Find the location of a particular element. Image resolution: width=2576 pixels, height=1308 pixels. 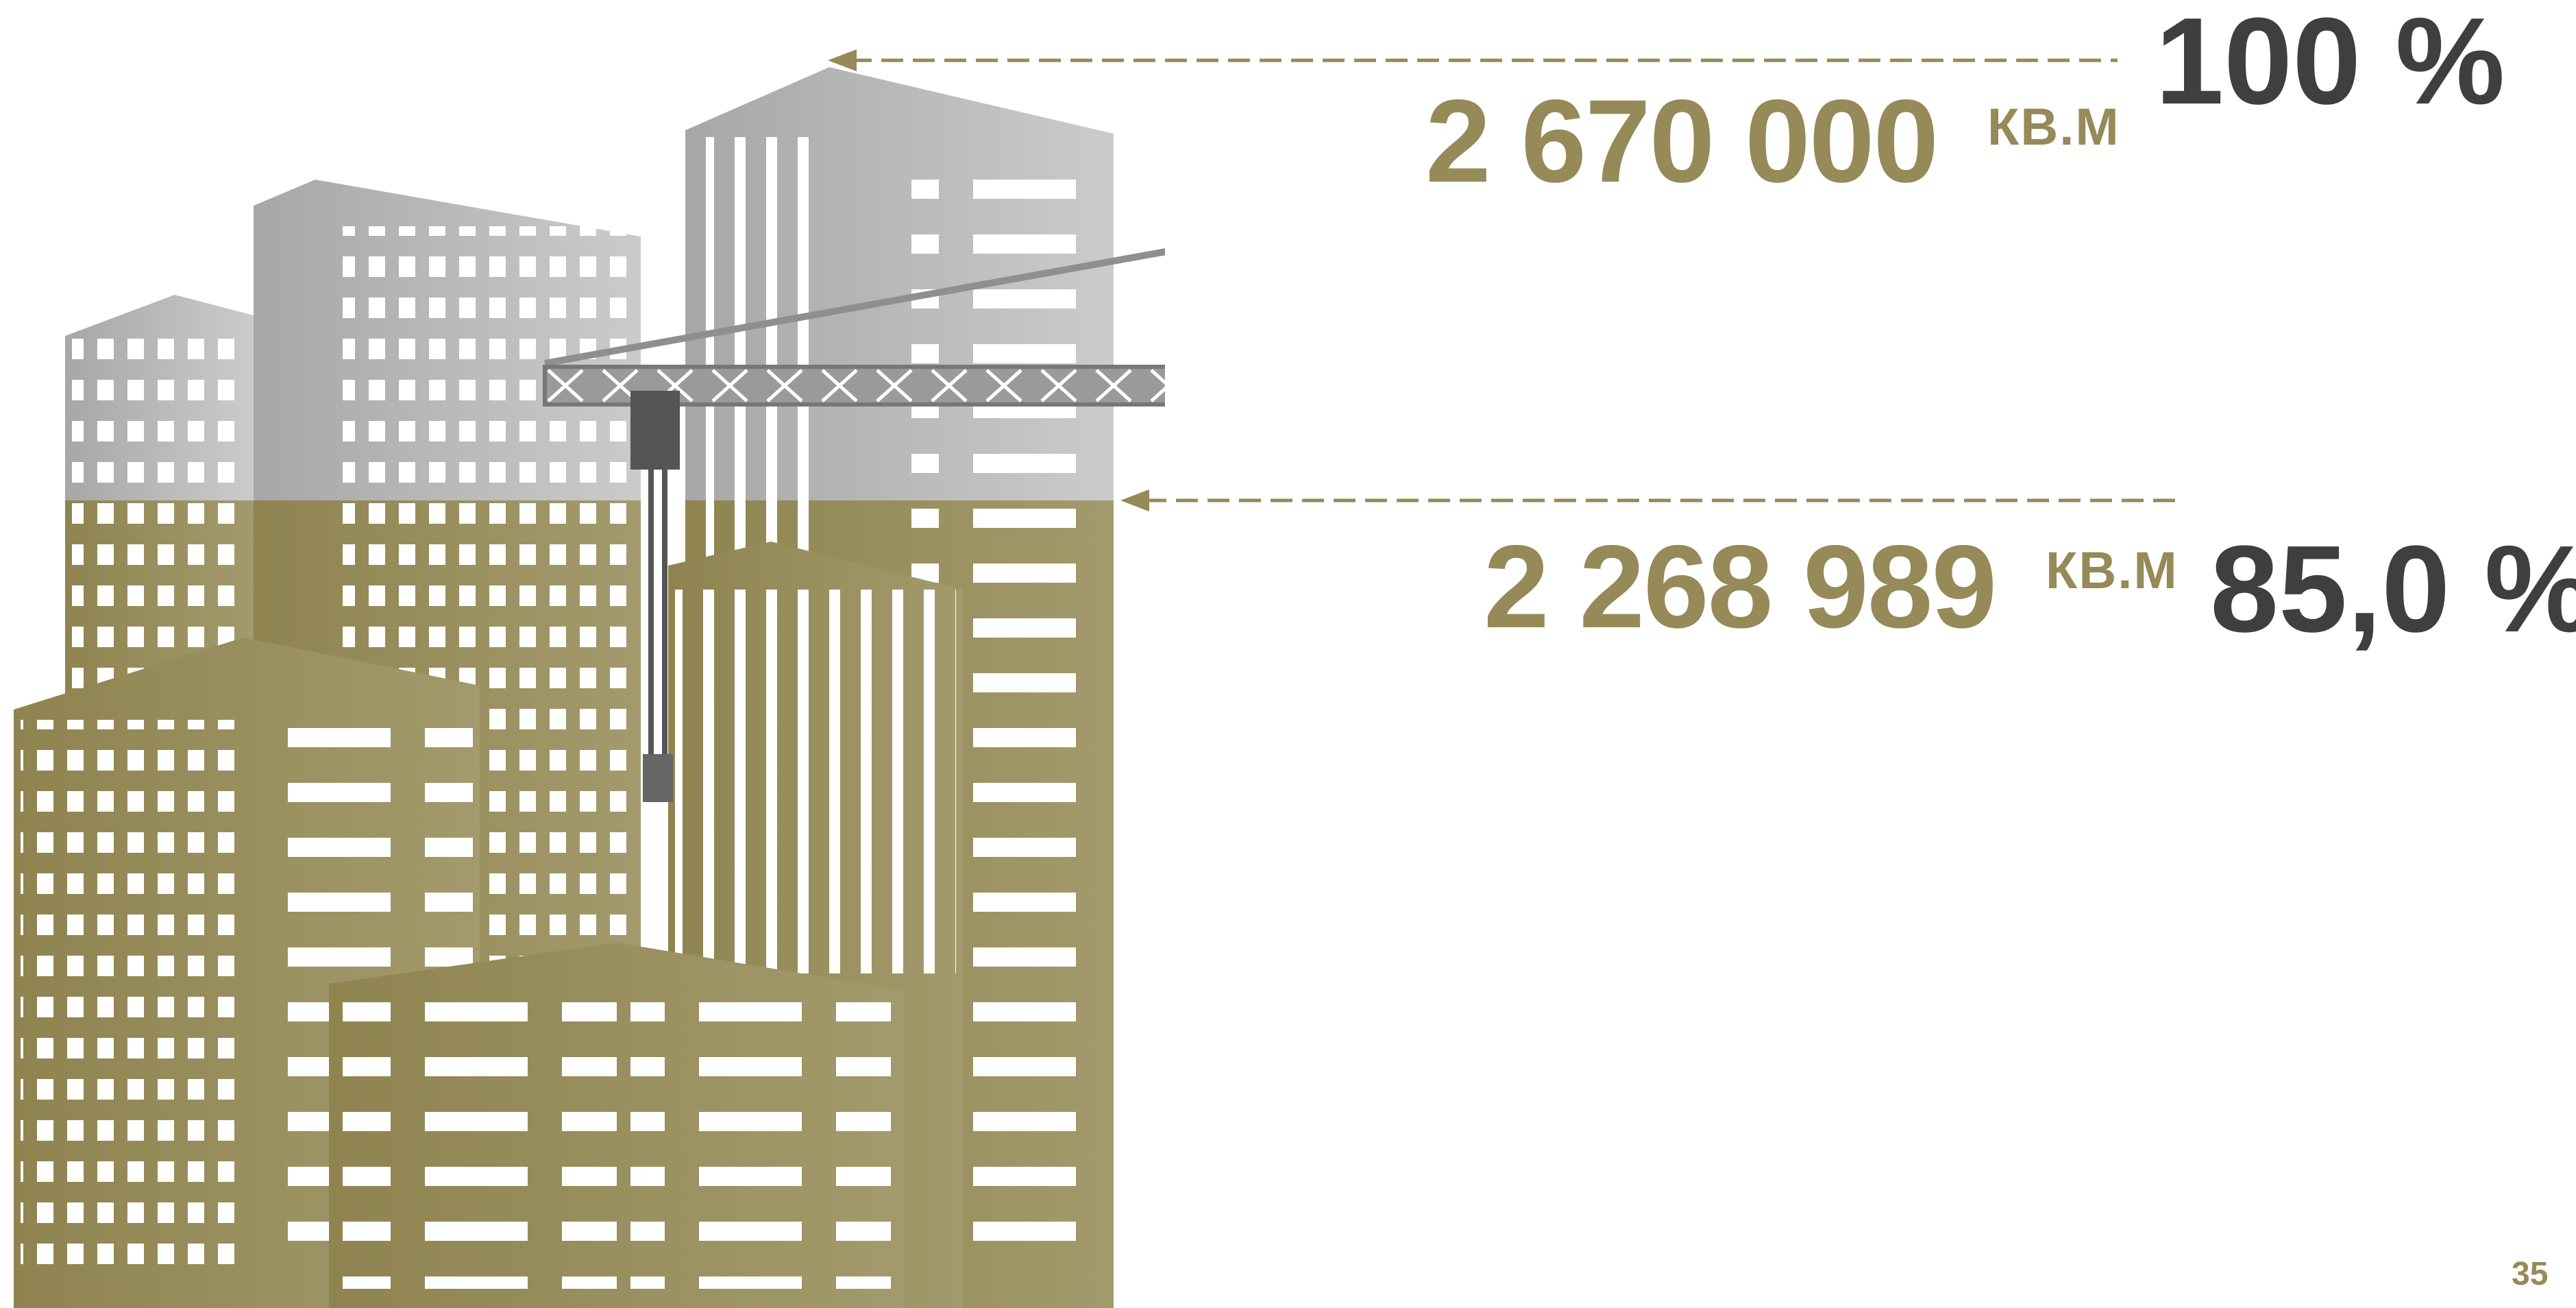

total-area-value: 2 670 000 is located at coordinates (1682, 141).